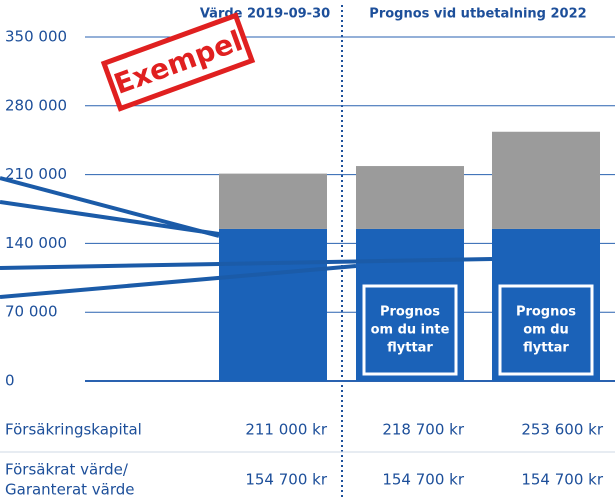 The image size is (615, 500). I want to click on box-label: om du, so click(546, 330).